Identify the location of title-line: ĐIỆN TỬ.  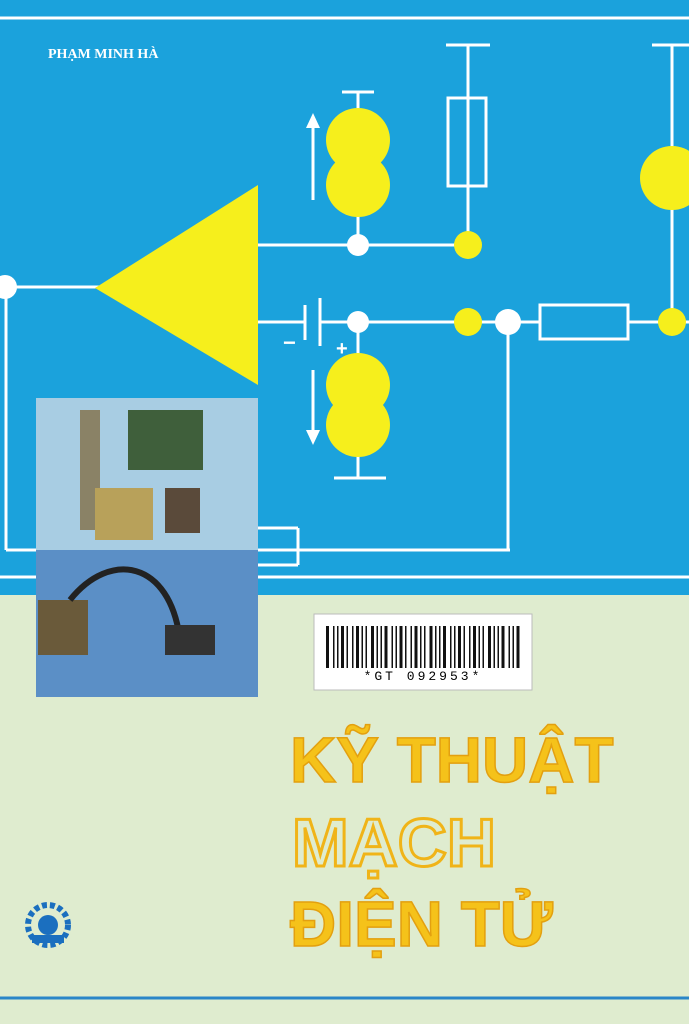
(422, 923).